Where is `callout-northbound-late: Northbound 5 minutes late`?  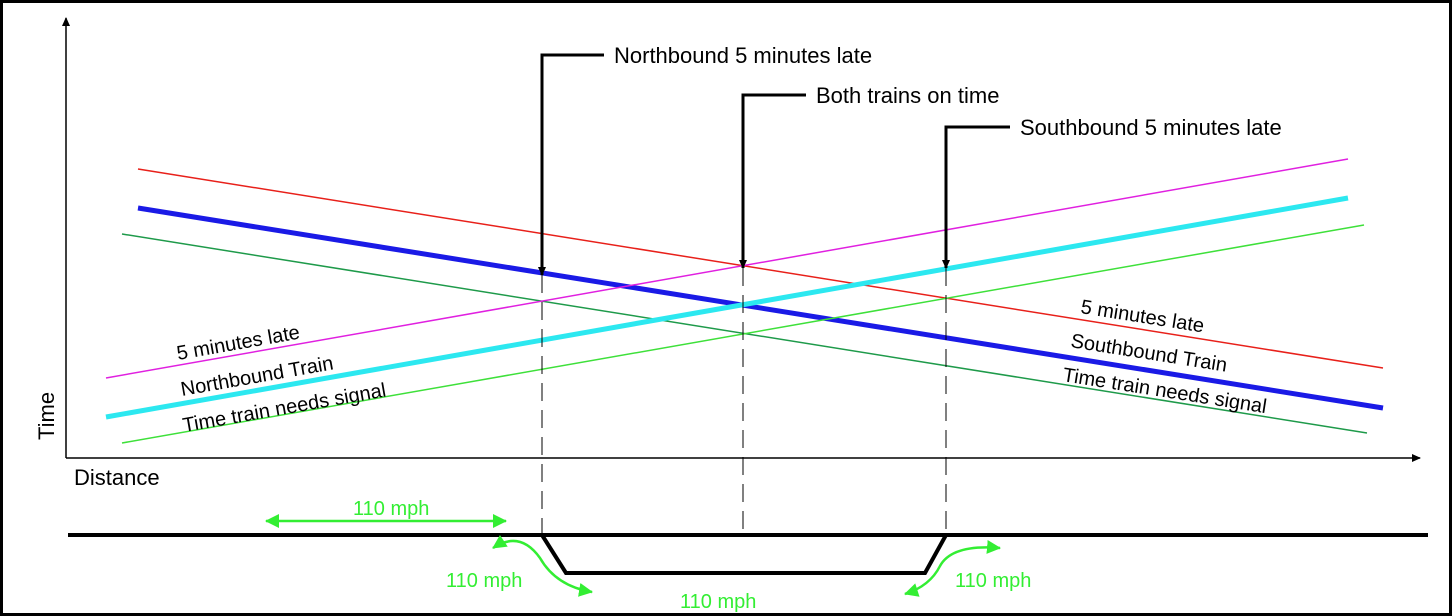
callout-northbound-late: Northbound 5 minutes late is located at coordinates (743, 55).